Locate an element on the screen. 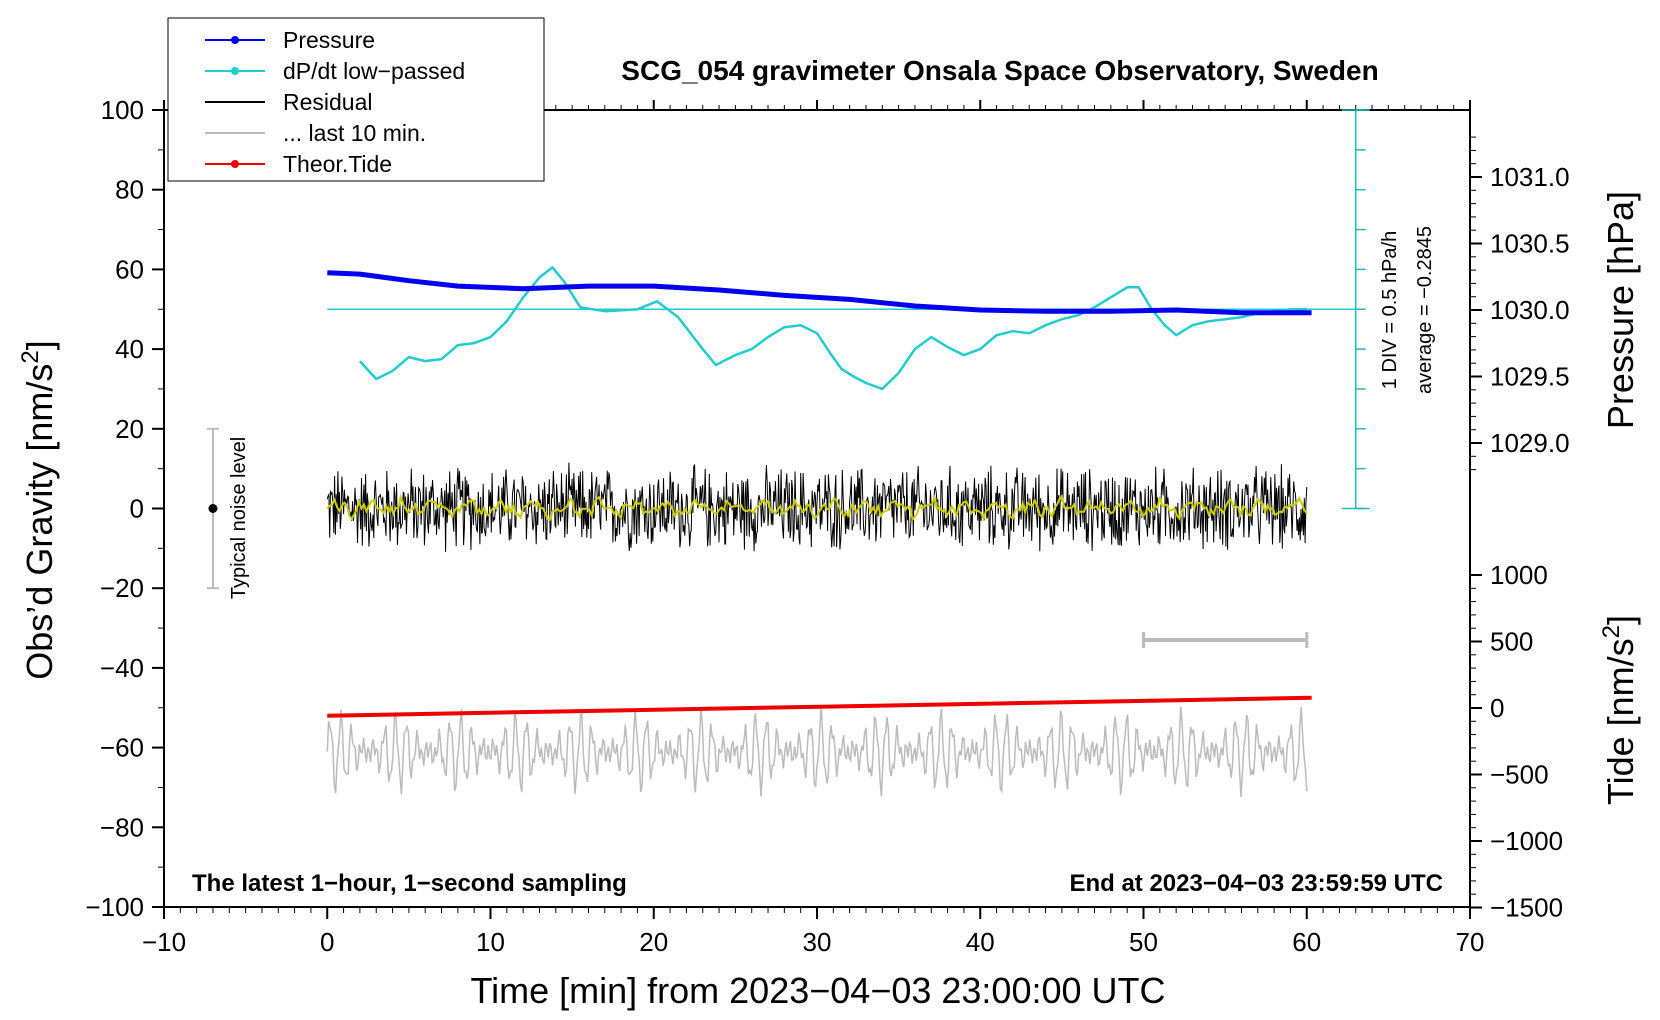  y-tick-label: −100 is located at coordinates (114, 907).